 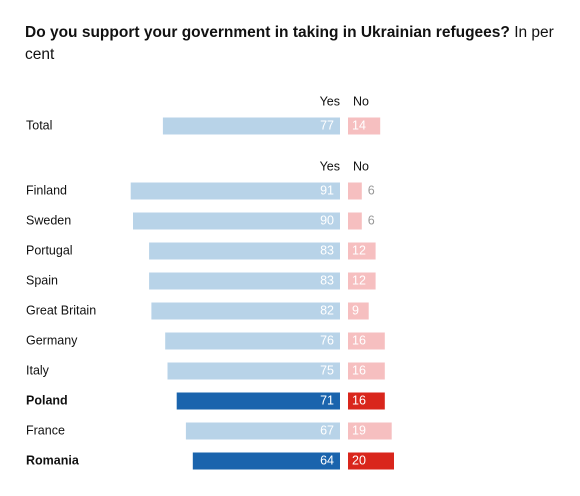 What do you see at coordinates (38, 370) in the screenshot?
I see `category-label: Italy` at bounding box center [38, 370].